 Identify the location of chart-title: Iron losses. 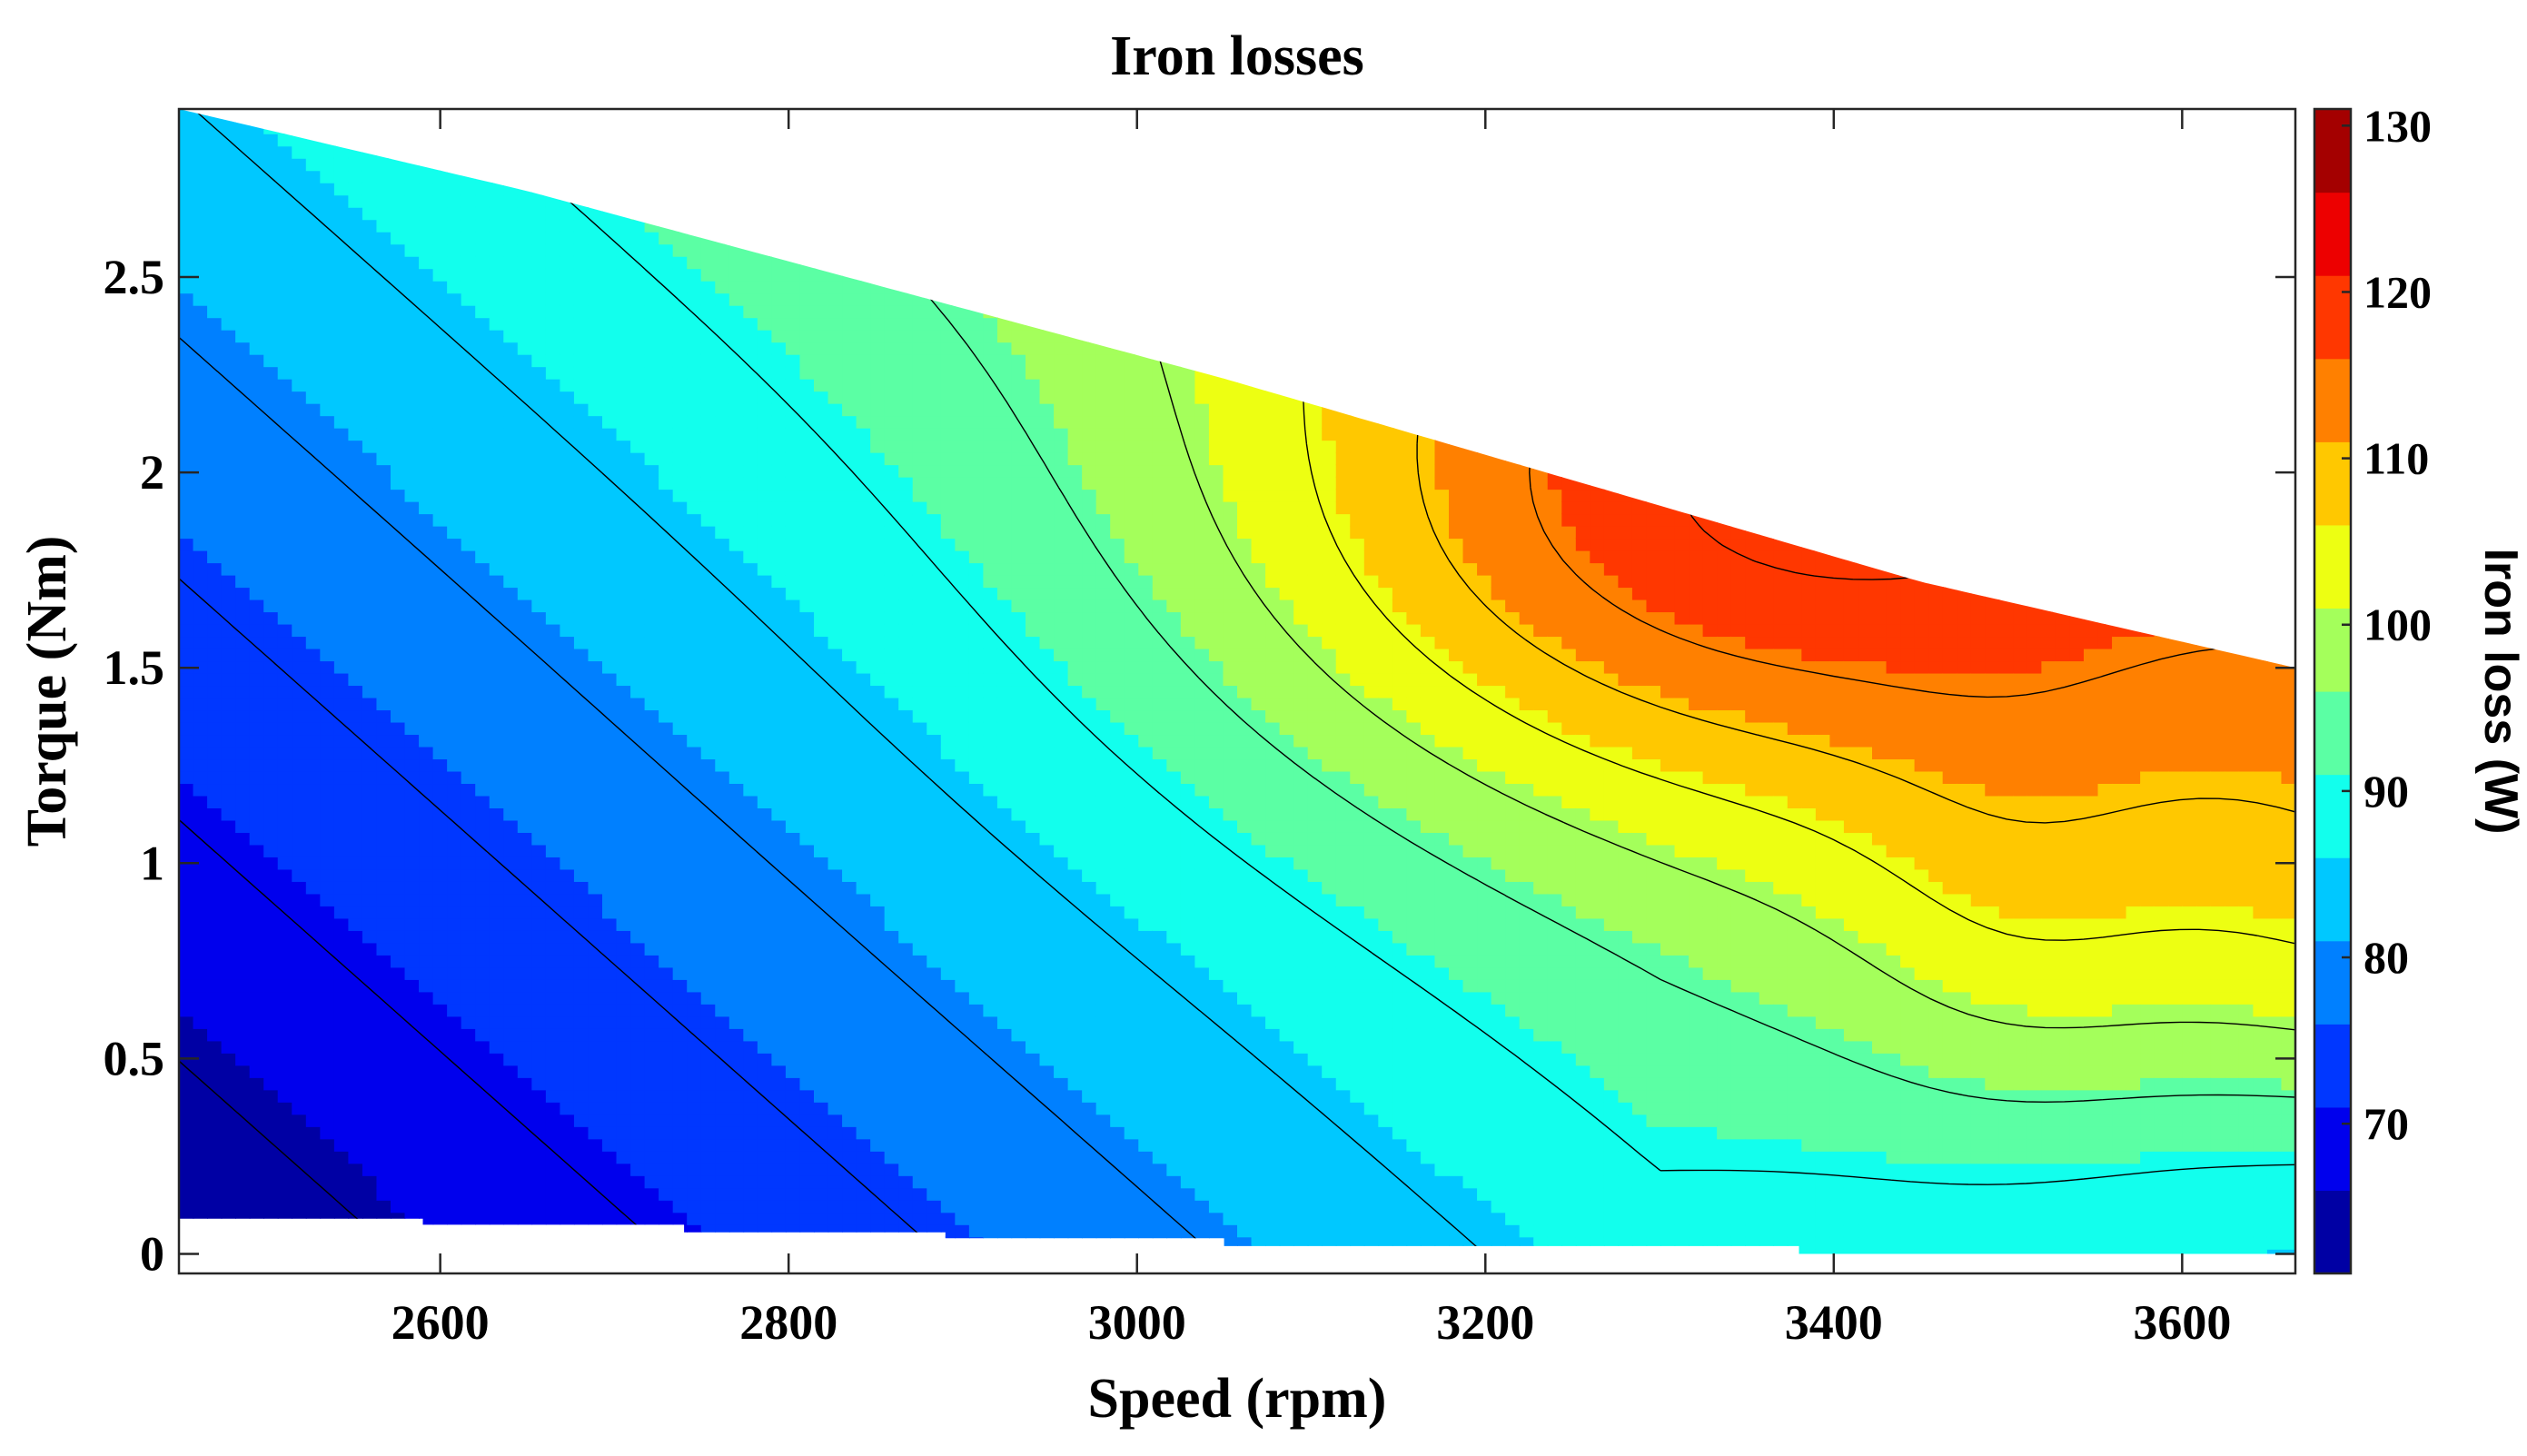
(1237, 56).